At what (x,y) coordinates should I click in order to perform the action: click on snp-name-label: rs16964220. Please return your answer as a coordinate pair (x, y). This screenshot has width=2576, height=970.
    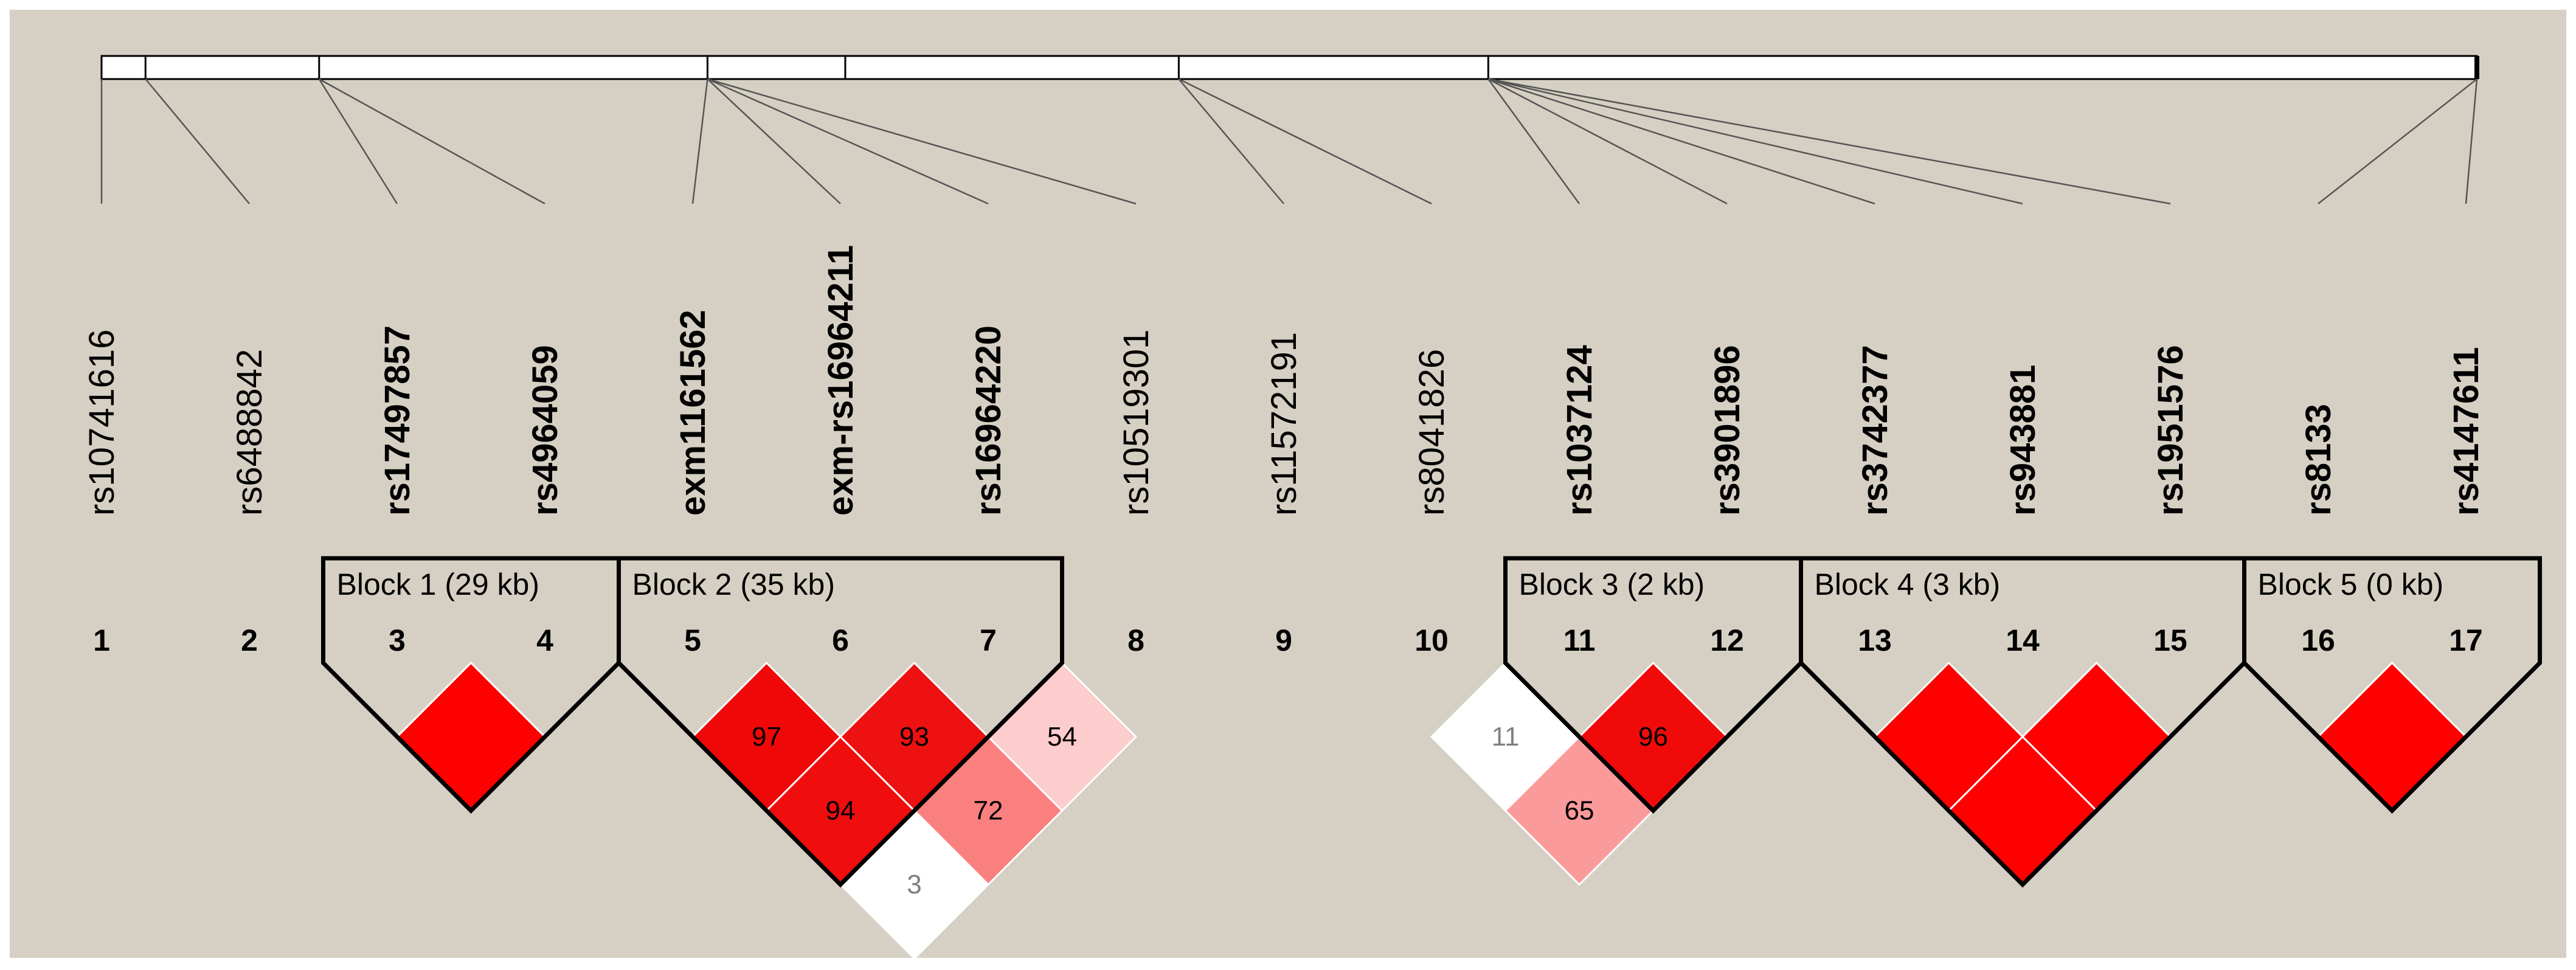
    Looking at the image, I should click on (988, 420).